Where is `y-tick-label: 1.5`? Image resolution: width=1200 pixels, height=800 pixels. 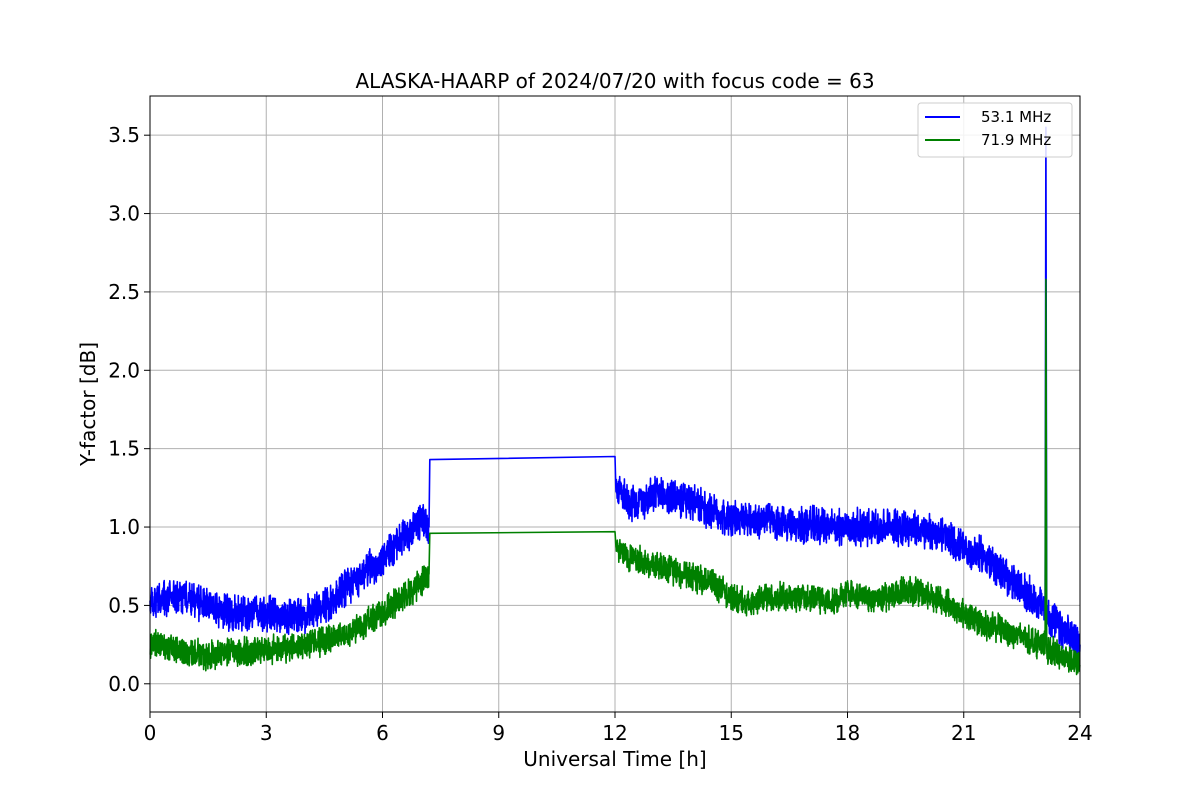
y-tick-label: 1.5 is located at coordinates (124, 449).